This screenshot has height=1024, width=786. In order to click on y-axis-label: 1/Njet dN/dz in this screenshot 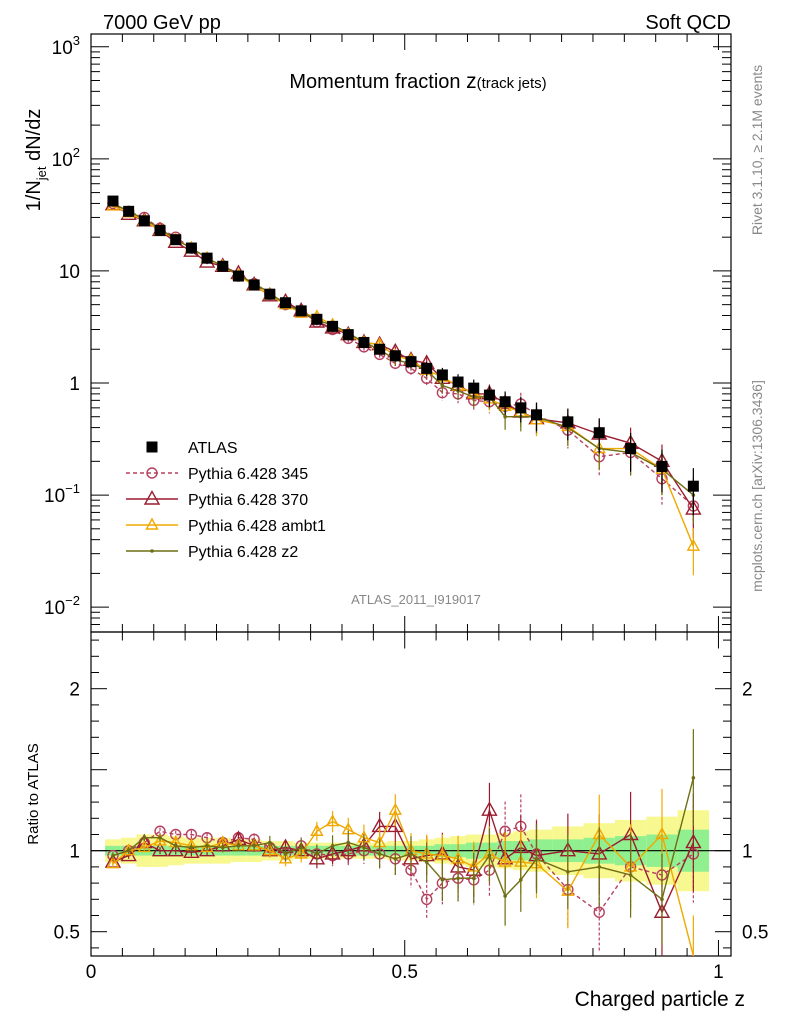, I will do `click(36, 160)`.